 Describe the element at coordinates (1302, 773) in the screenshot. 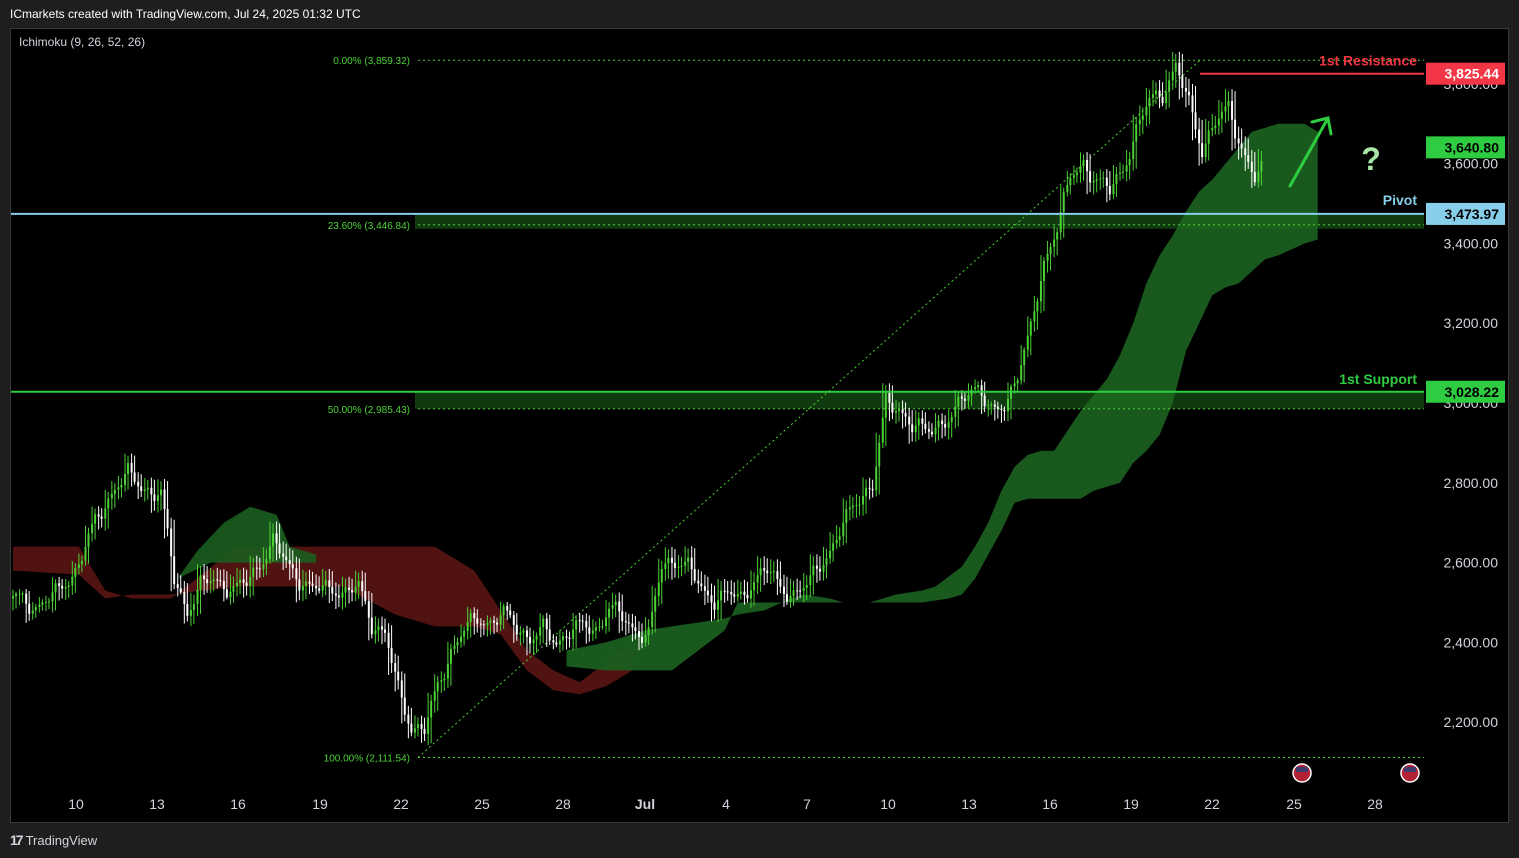

I see `us-flag-event-icon` at that location.